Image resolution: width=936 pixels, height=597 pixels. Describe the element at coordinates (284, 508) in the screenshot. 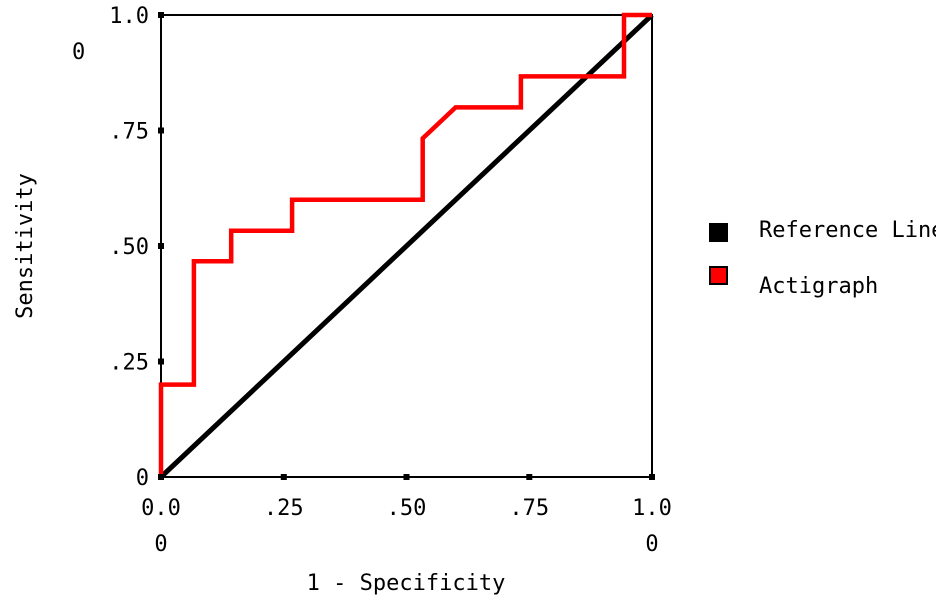

I see `x-tick-label: .25` at that location.